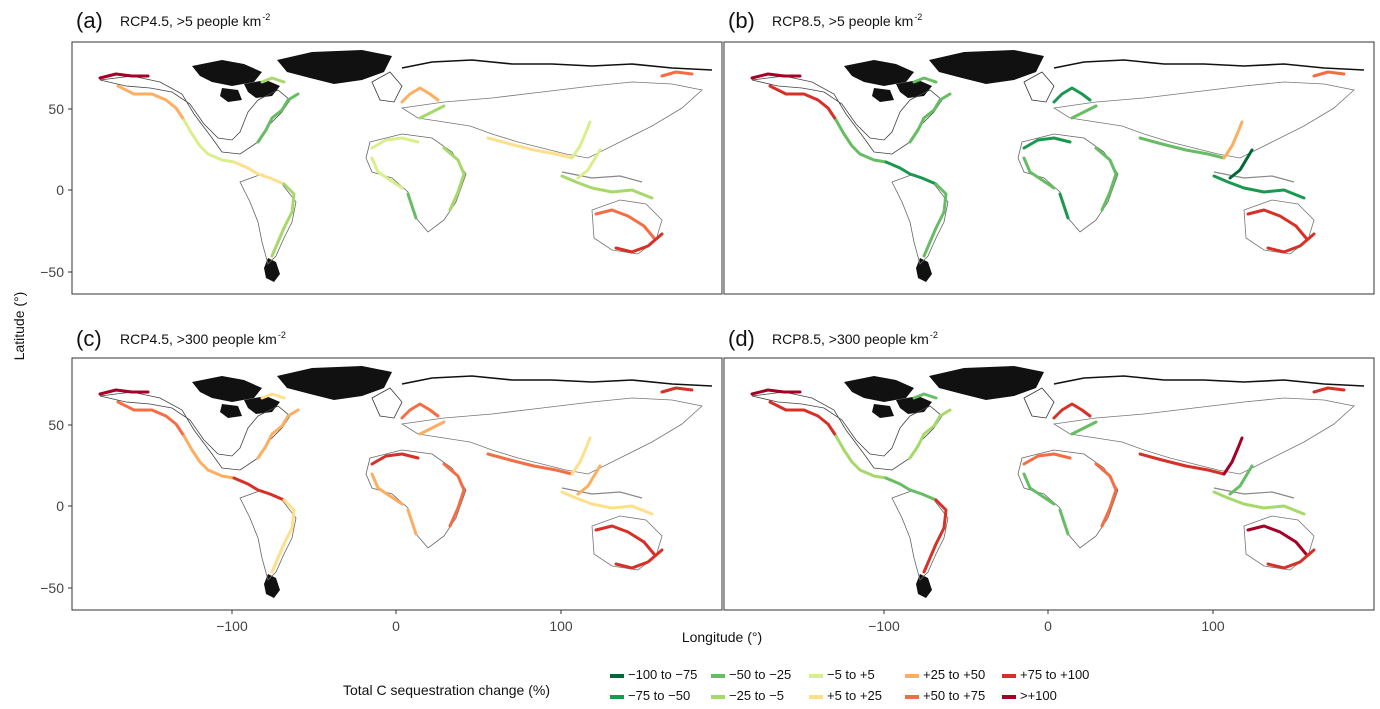 Image resolution: width=1380 pixels, height=709 pixels. Describe the element at coordinates (190, 21) in the screenshot. I see `panel-a-title: RCP4.5, >5 people km` at that location.